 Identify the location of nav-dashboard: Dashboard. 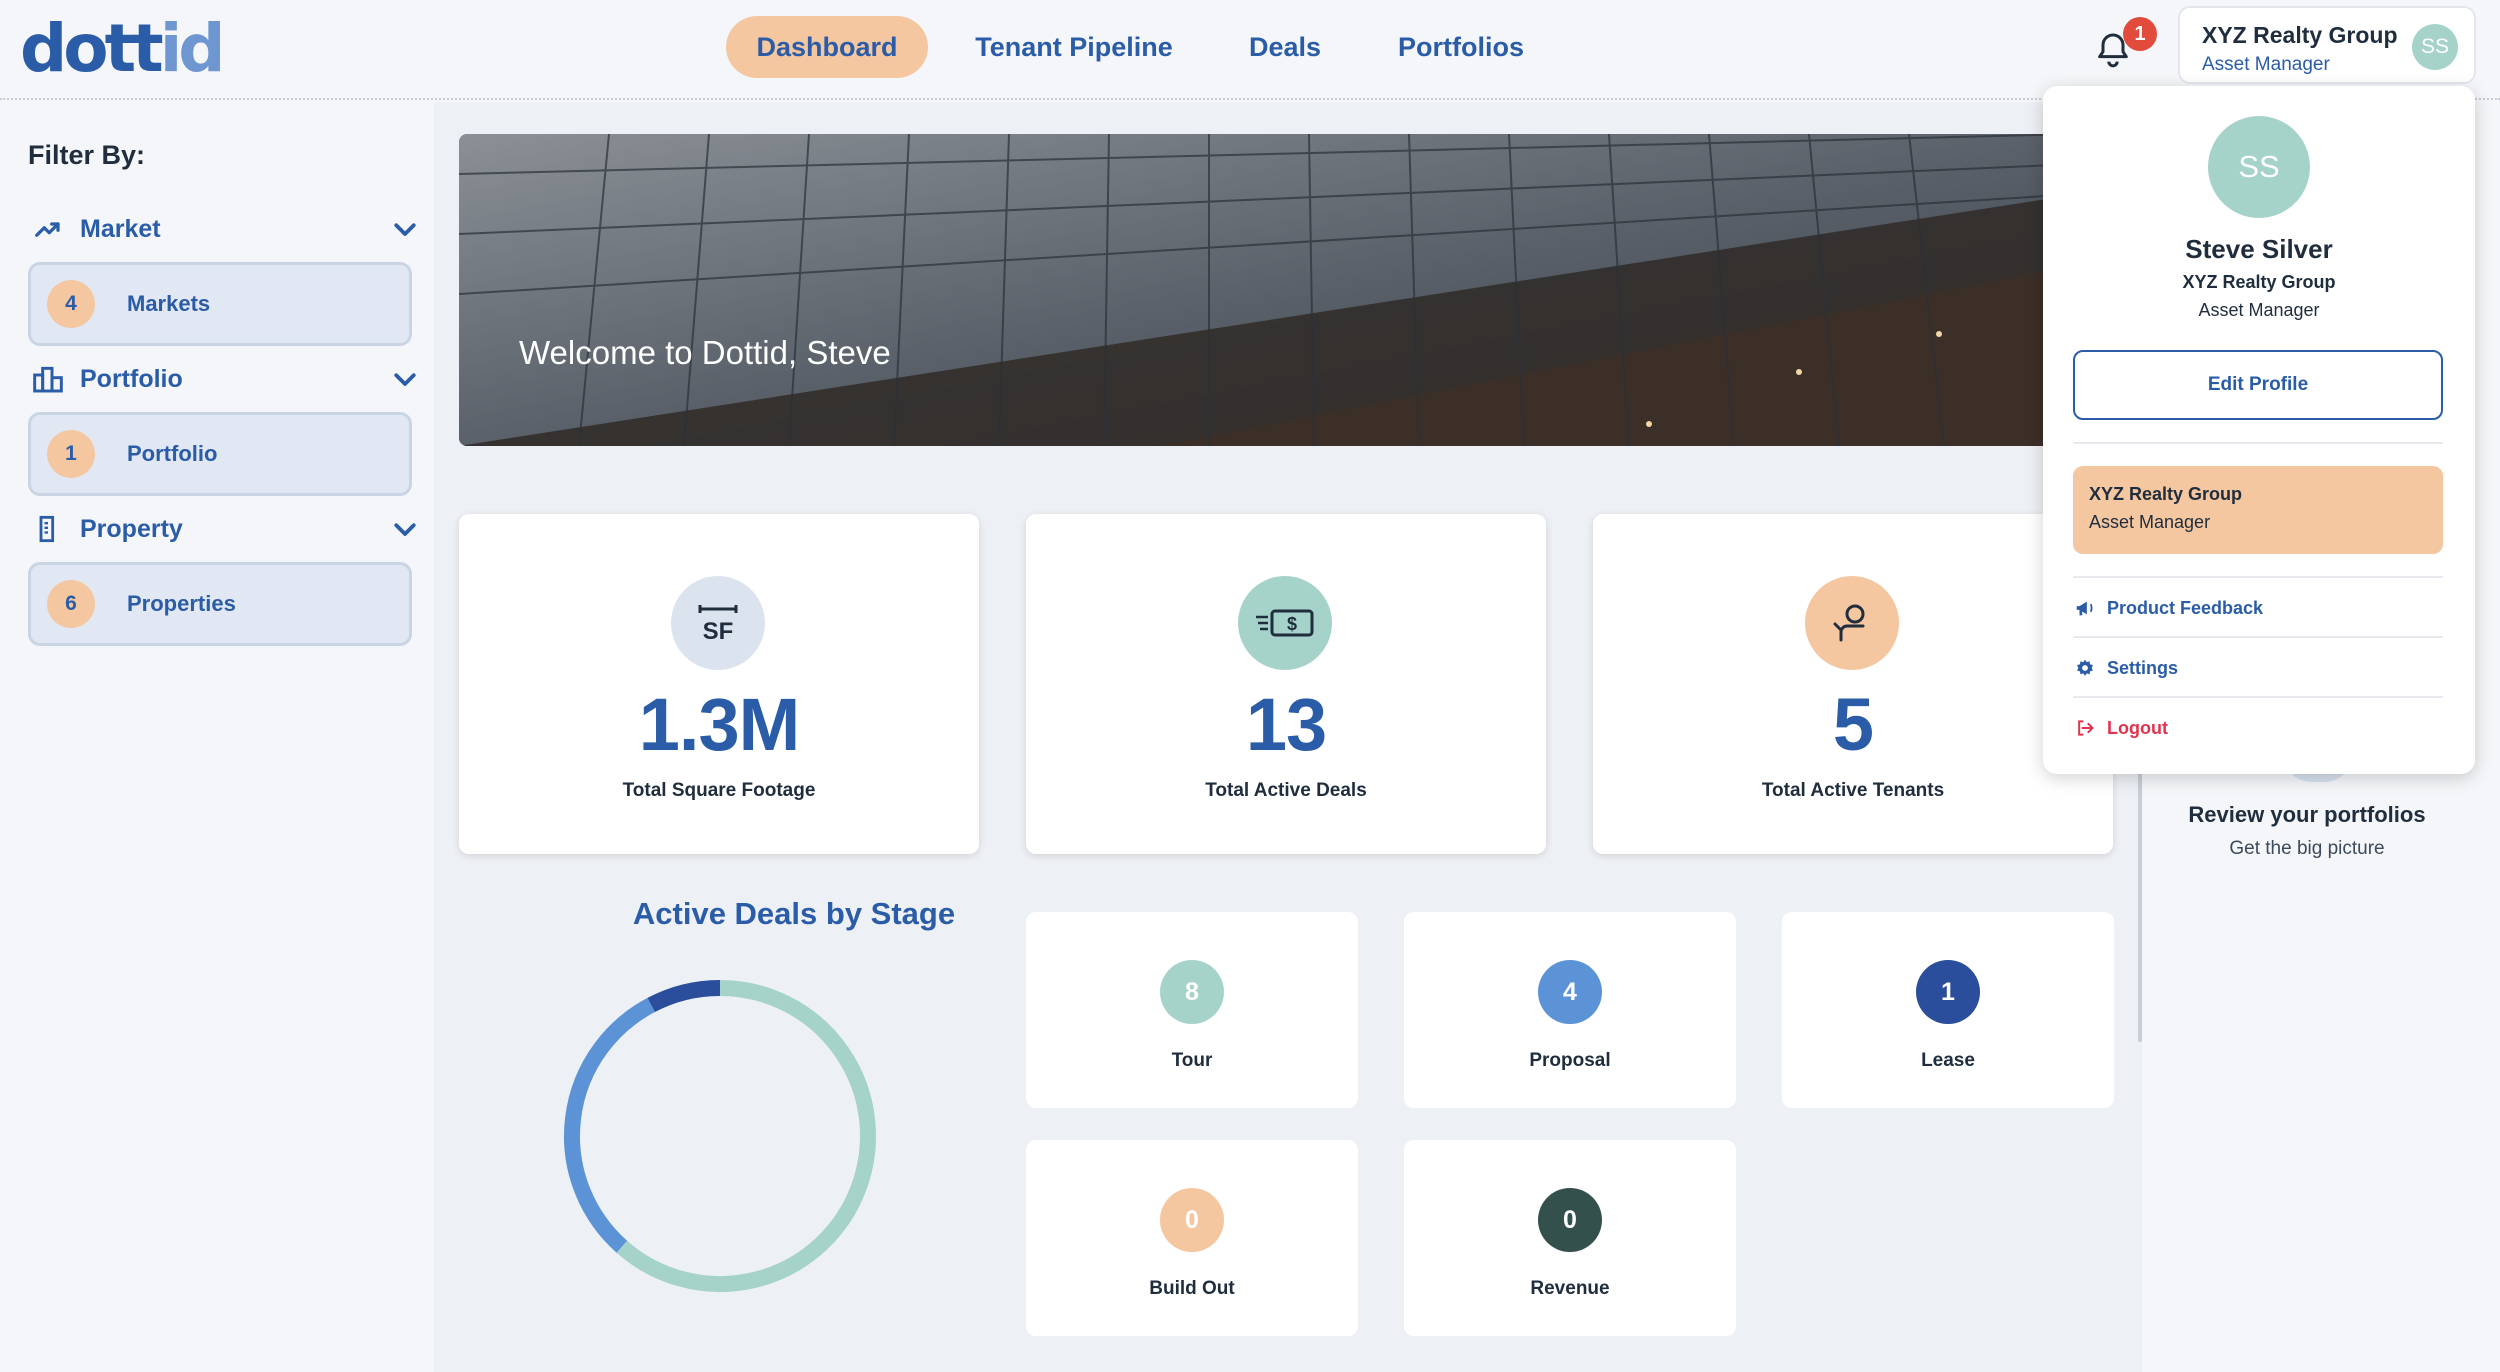
(827, 47).